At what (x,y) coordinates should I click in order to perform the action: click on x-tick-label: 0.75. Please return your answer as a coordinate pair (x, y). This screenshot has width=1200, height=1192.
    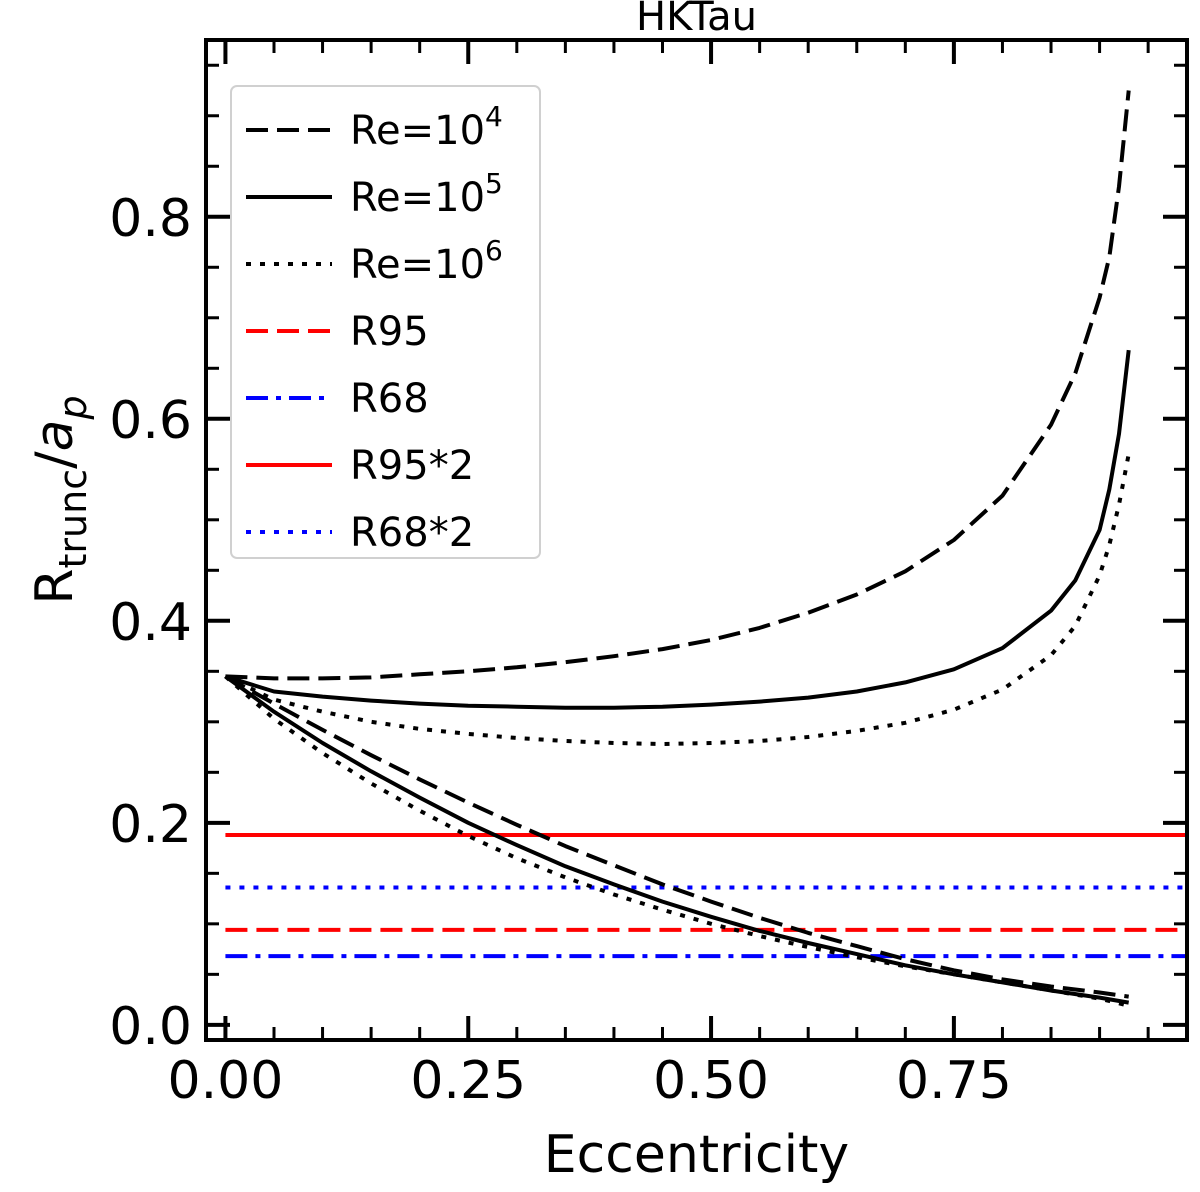
    Looking at the image, I should click on (954, 1081).